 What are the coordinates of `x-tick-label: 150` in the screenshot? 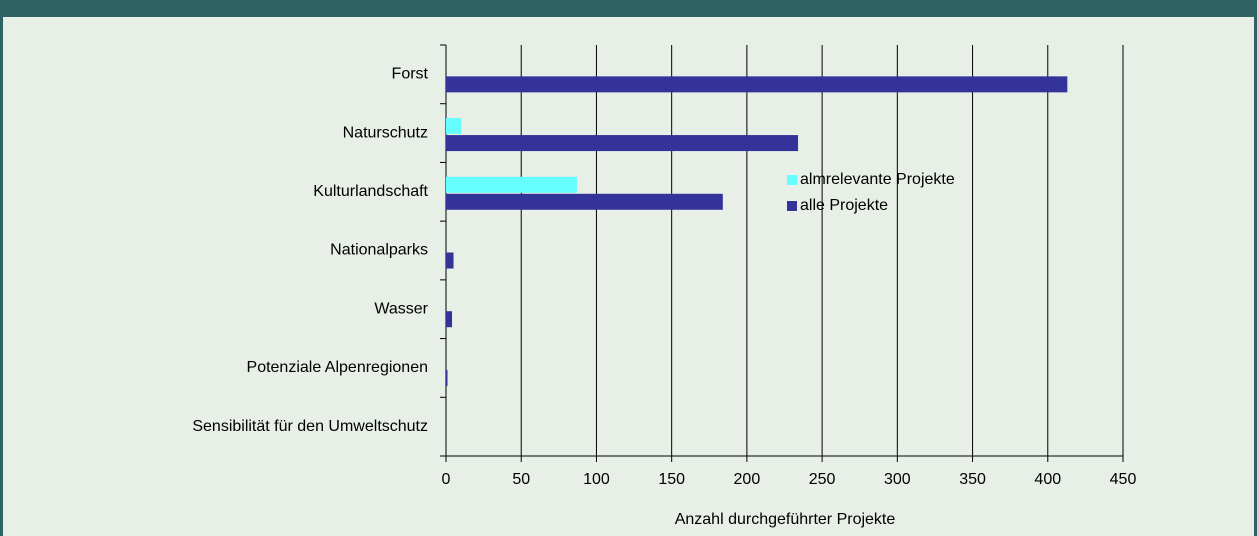 It's located at (671, 479).